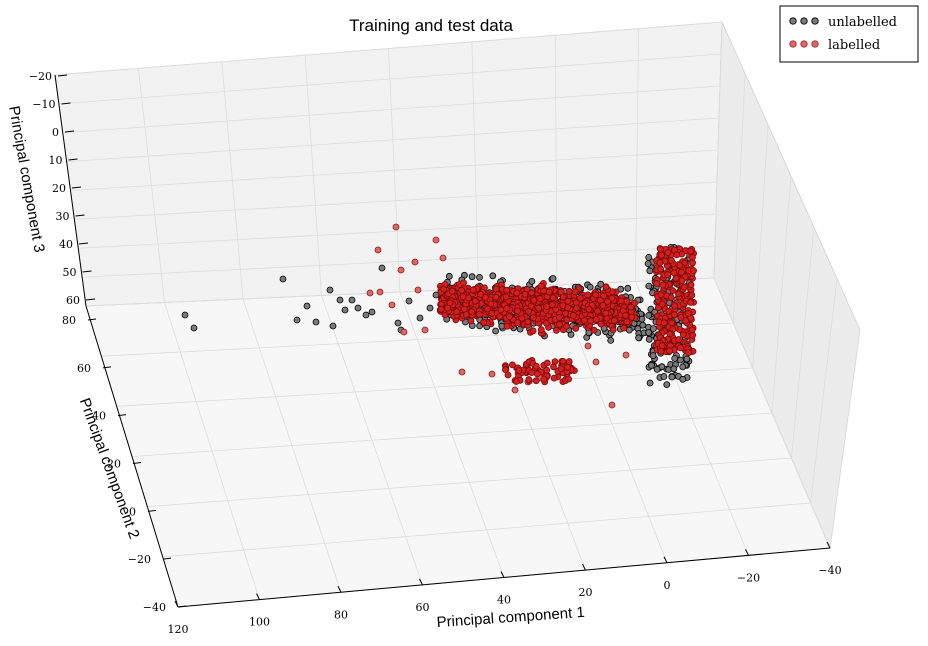  What do you see at coordinates (70, 272) in the screenshot?
I see `z-tick-label: 50` at bounding box center [70, 272].